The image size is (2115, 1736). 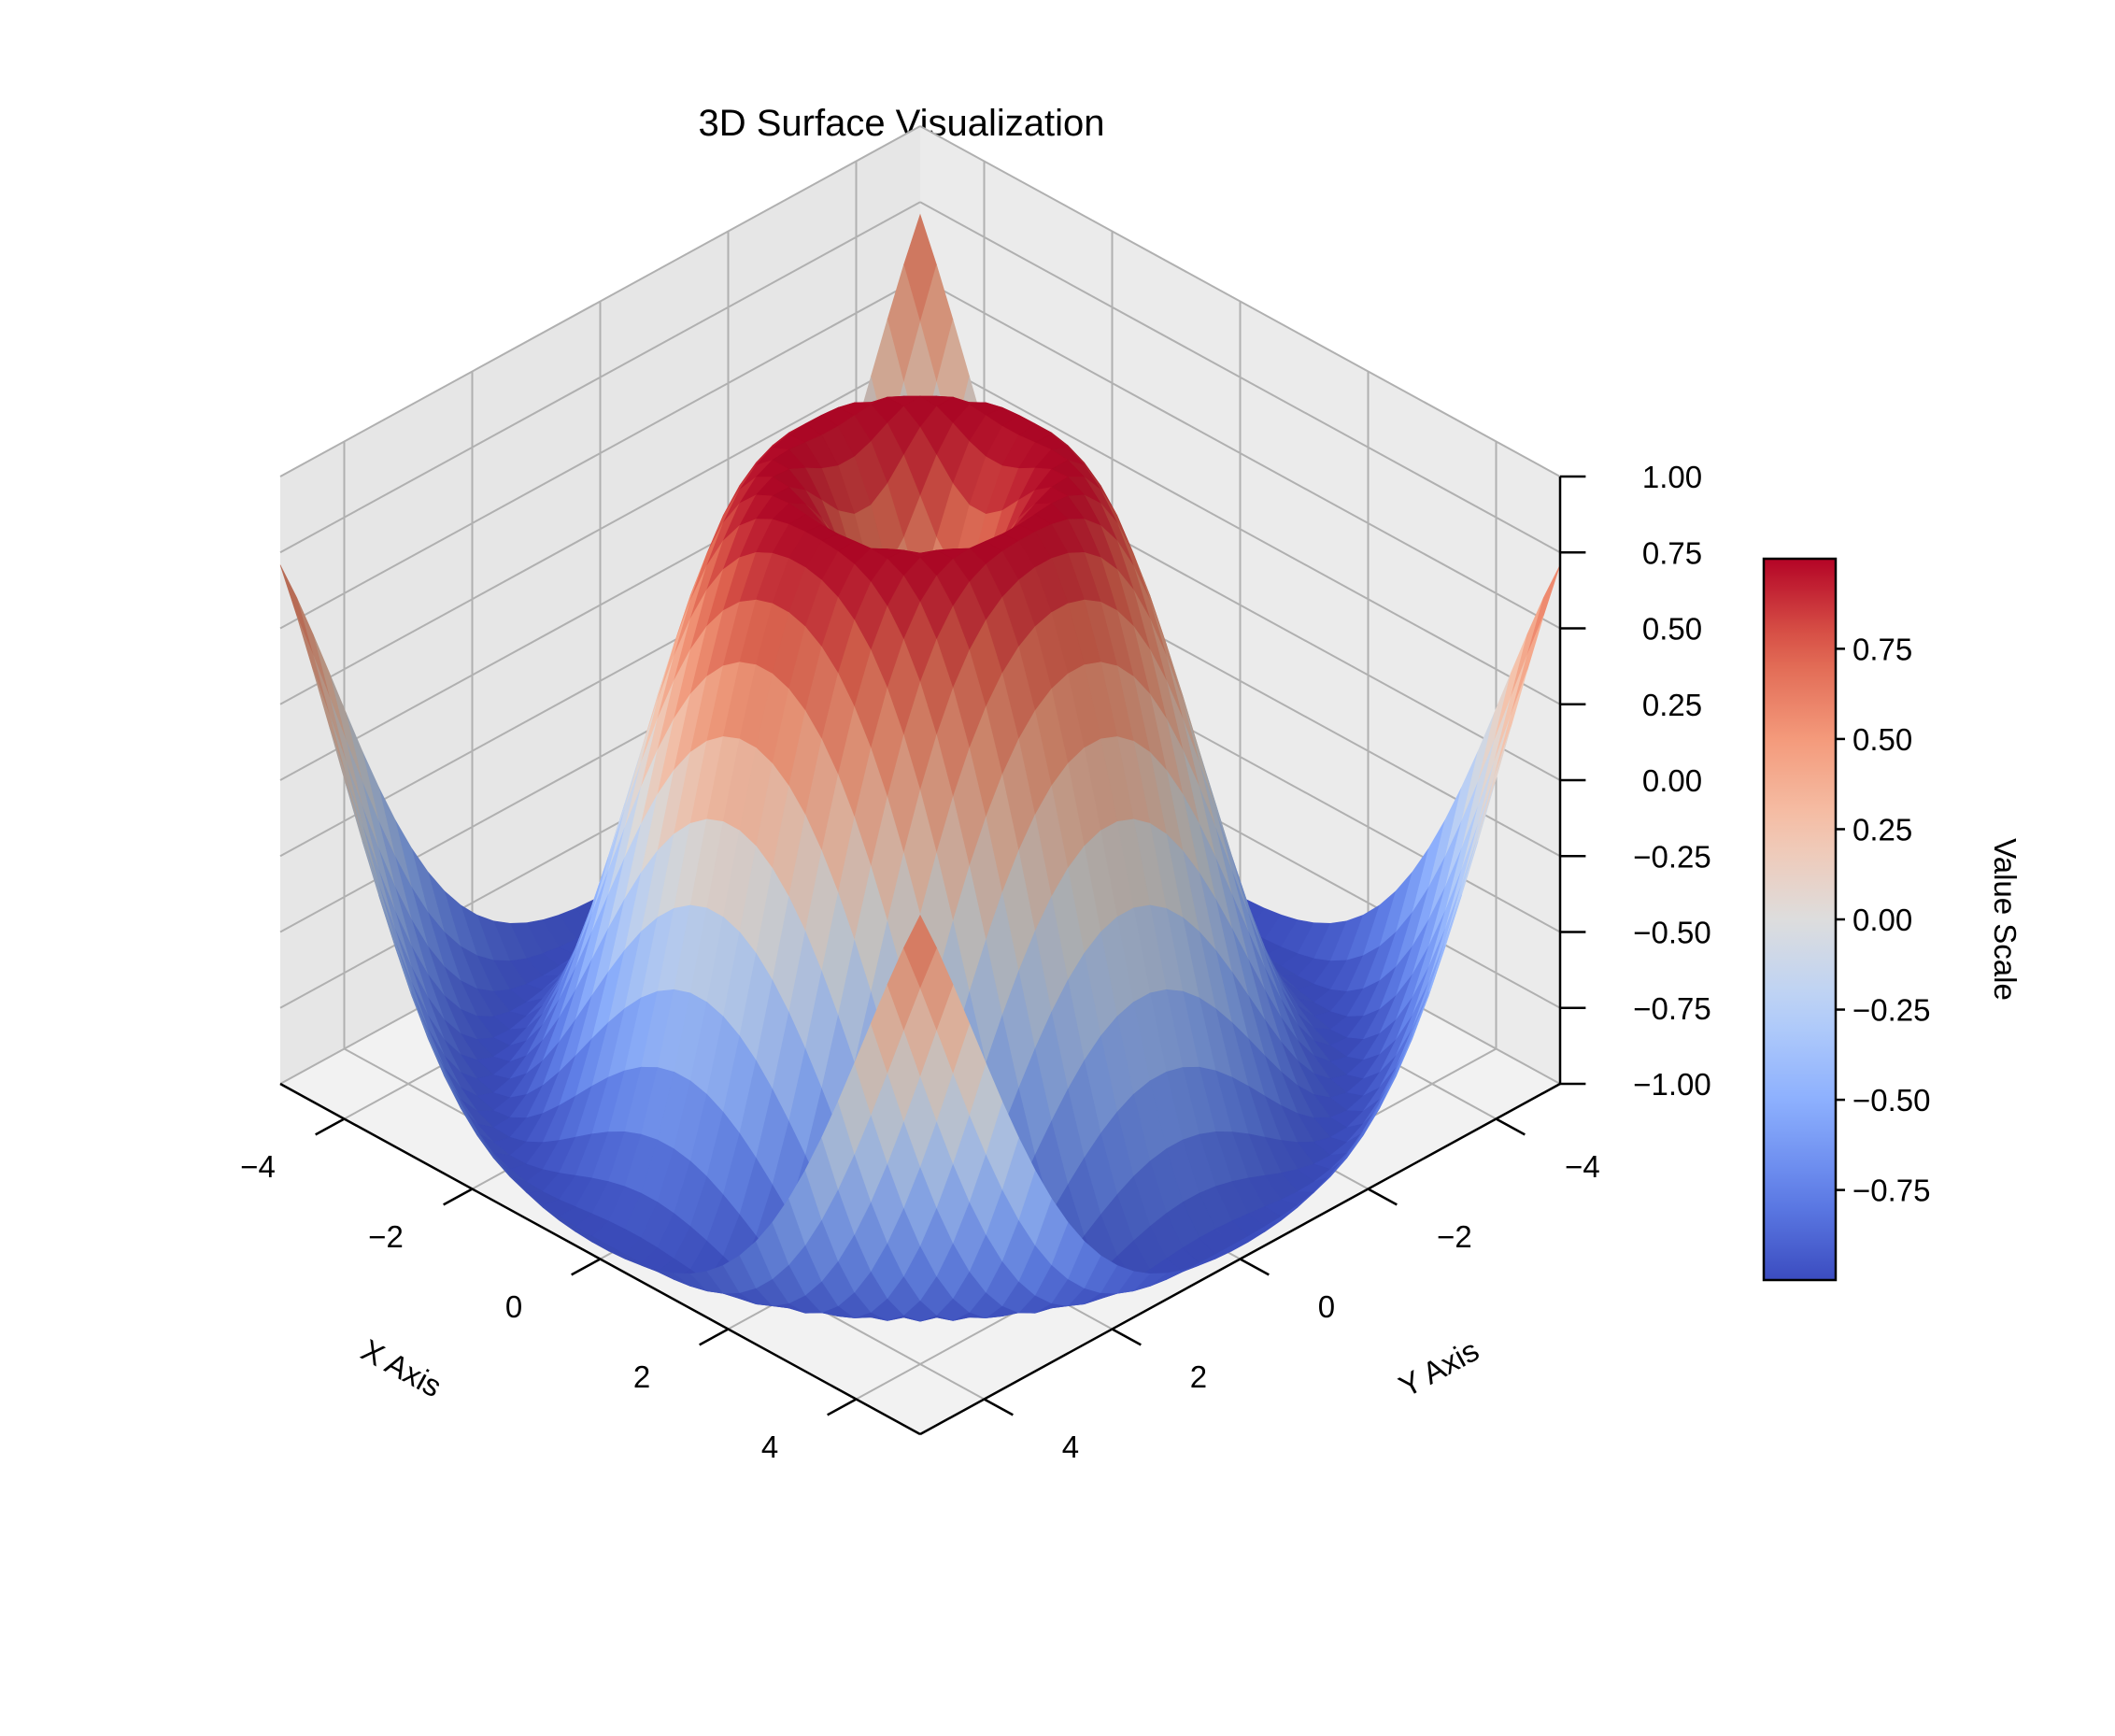 What do you see at coordinates (401, 1367) in the screenshot?
I see `x-axis-label: X Axis` at bounding box center [401, 1367].